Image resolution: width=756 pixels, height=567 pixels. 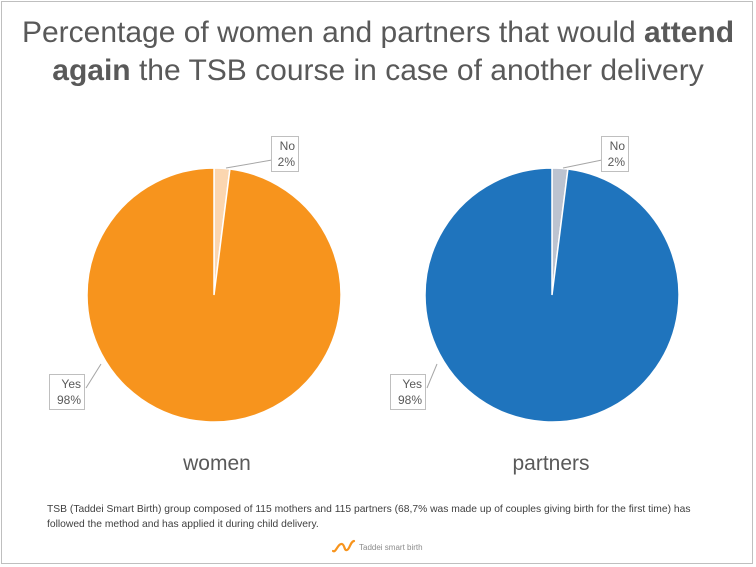 What do you see at coordinates (408, 392) in the screenshot?
I see `label-partners-yes: Yes 98%` at bounding box center [408, 392].